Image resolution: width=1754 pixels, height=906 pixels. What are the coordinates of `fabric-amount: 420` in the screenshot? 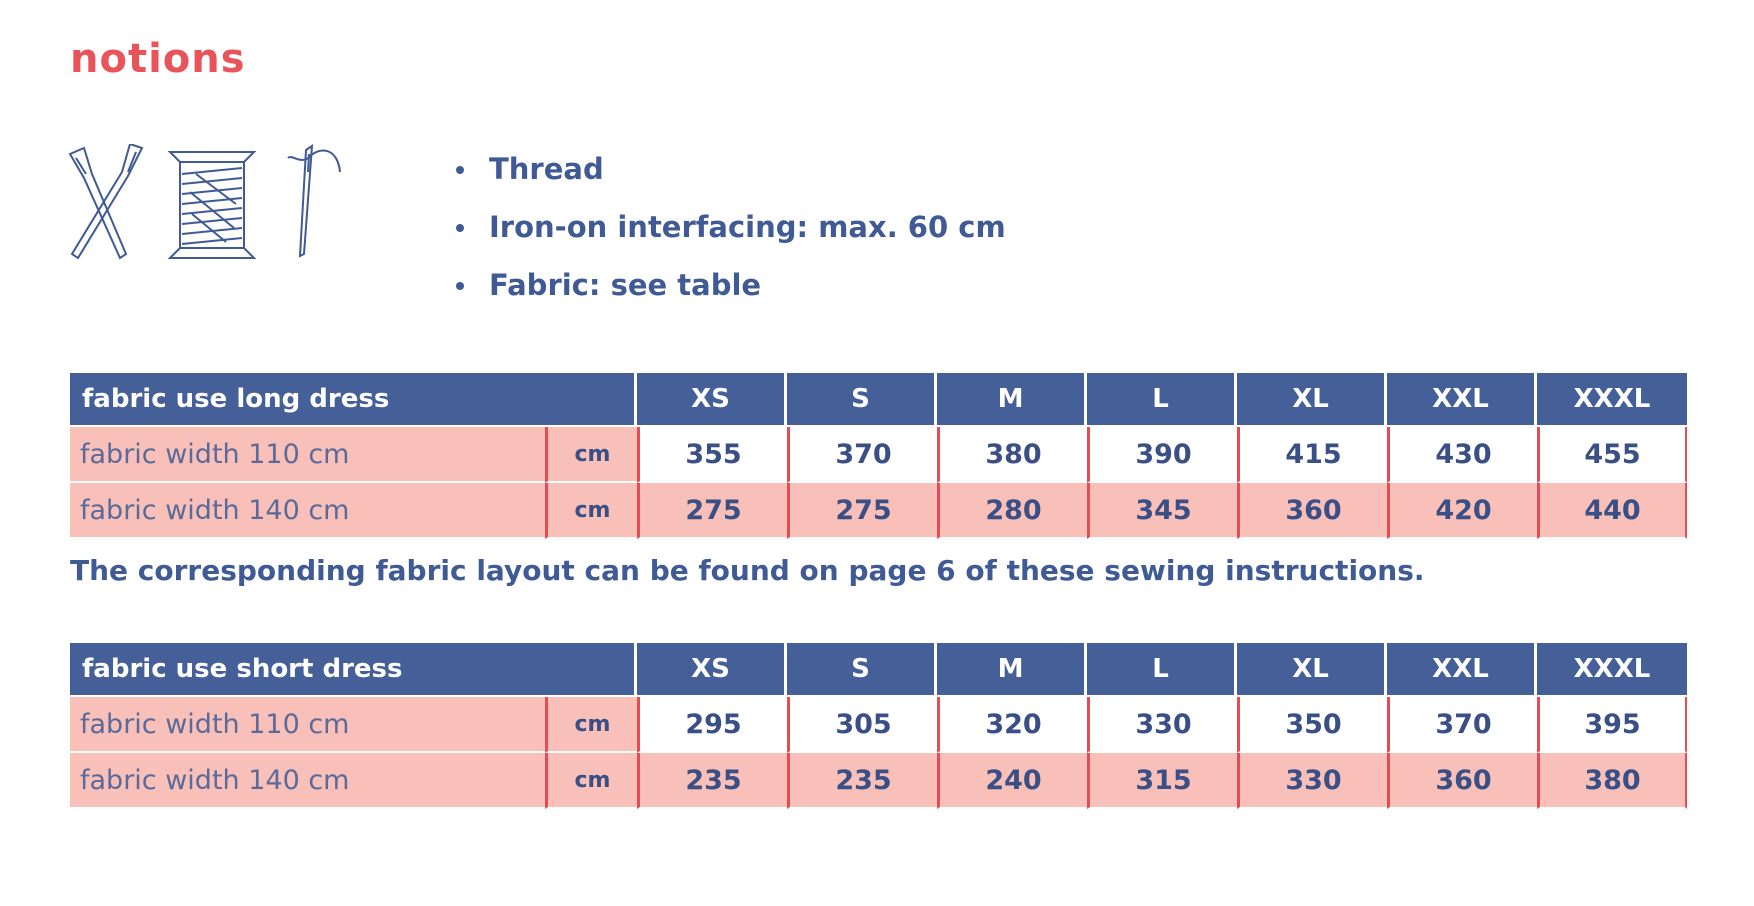 It's located at (1462, 511).